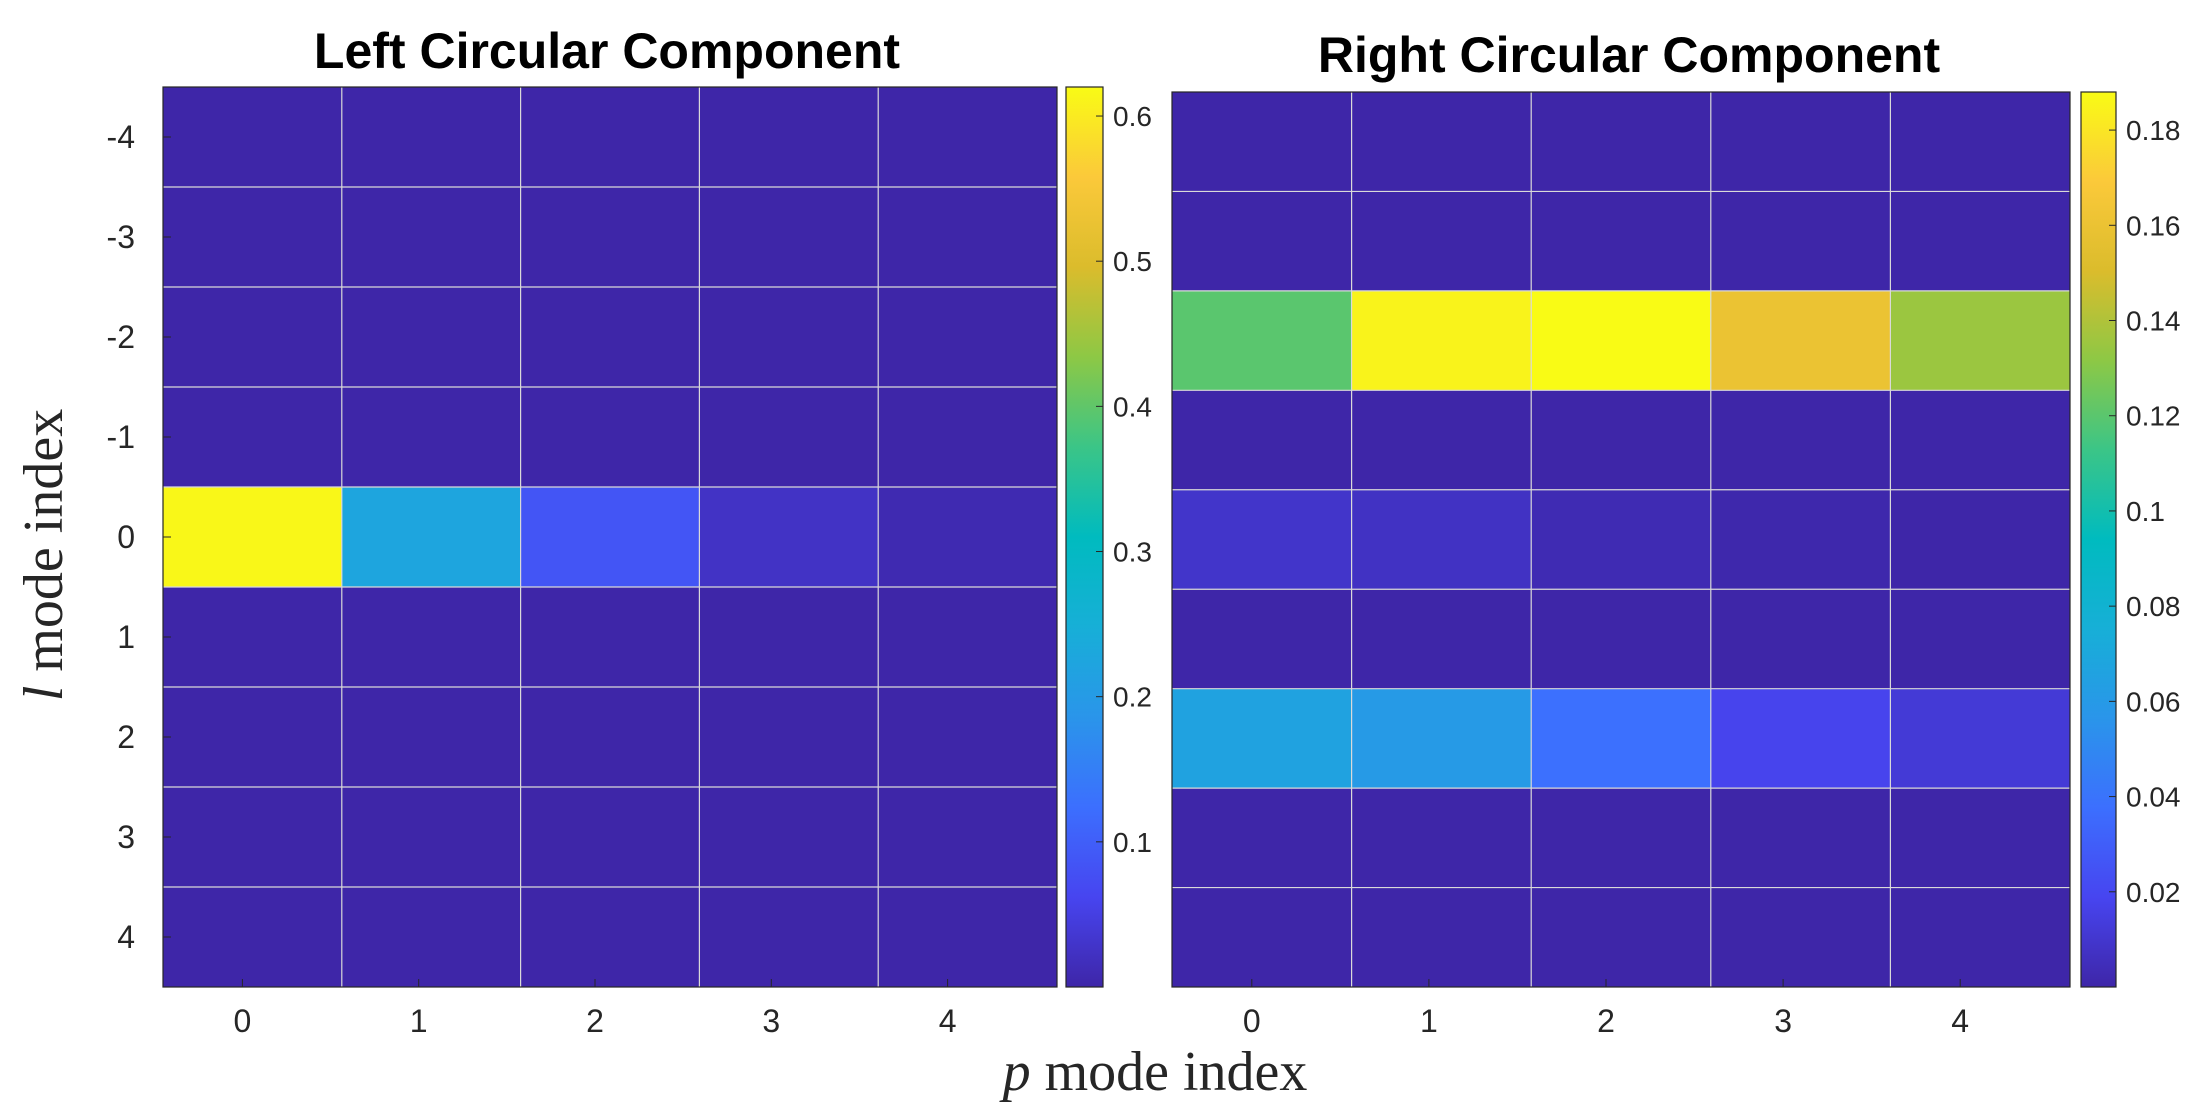 The image size is (2205, 1105). I want to click on colorbar-tick-label: 0.18, so click(2153, 130).